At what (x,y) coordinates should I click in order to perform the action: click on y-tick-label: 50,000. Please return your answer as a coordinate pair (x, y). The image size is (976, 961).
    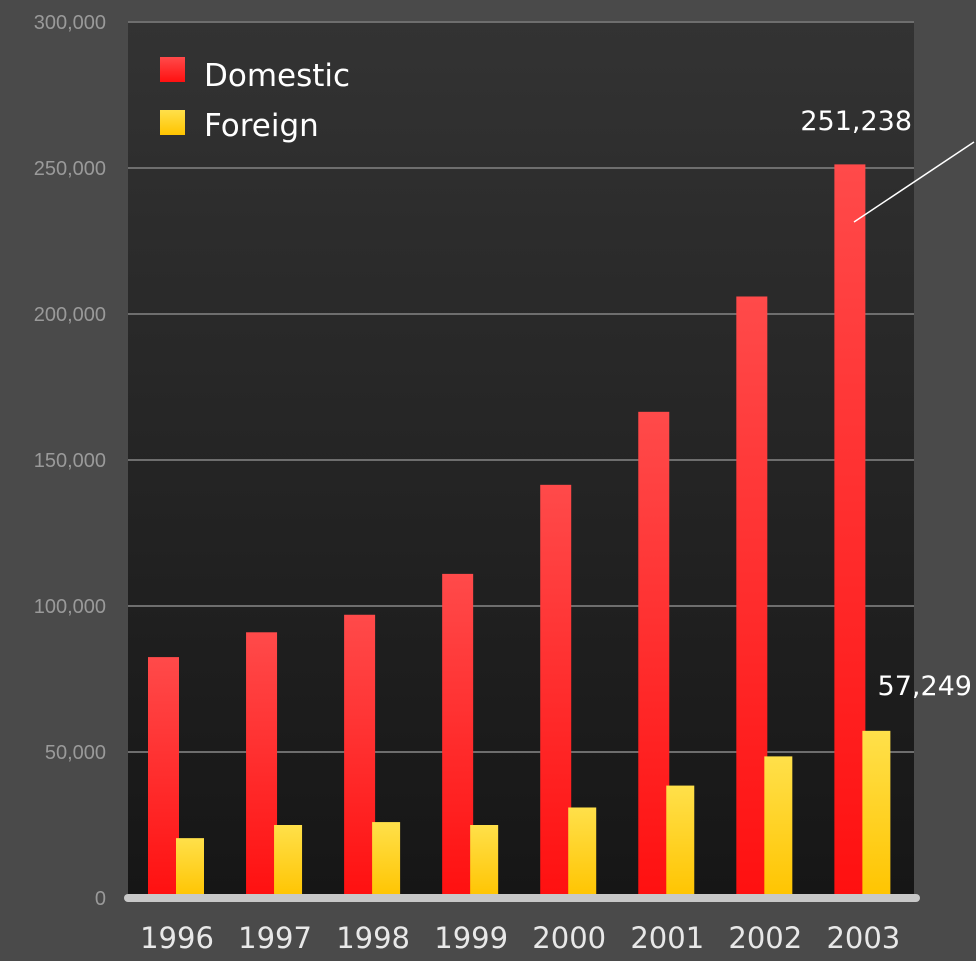
    Looking at the image, I should click on (75, 753).